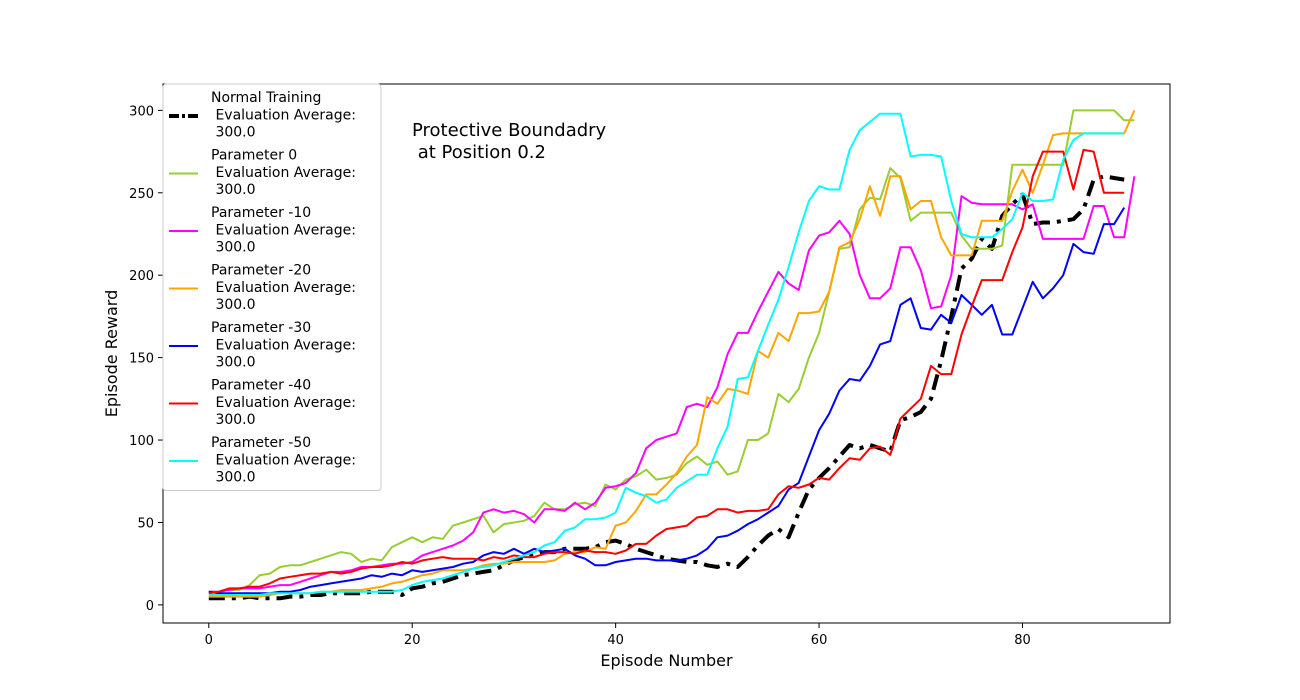 The height and width of the screenshot is (700, 1300). I want to click on y-tick-label: 150, so click(141, 359).